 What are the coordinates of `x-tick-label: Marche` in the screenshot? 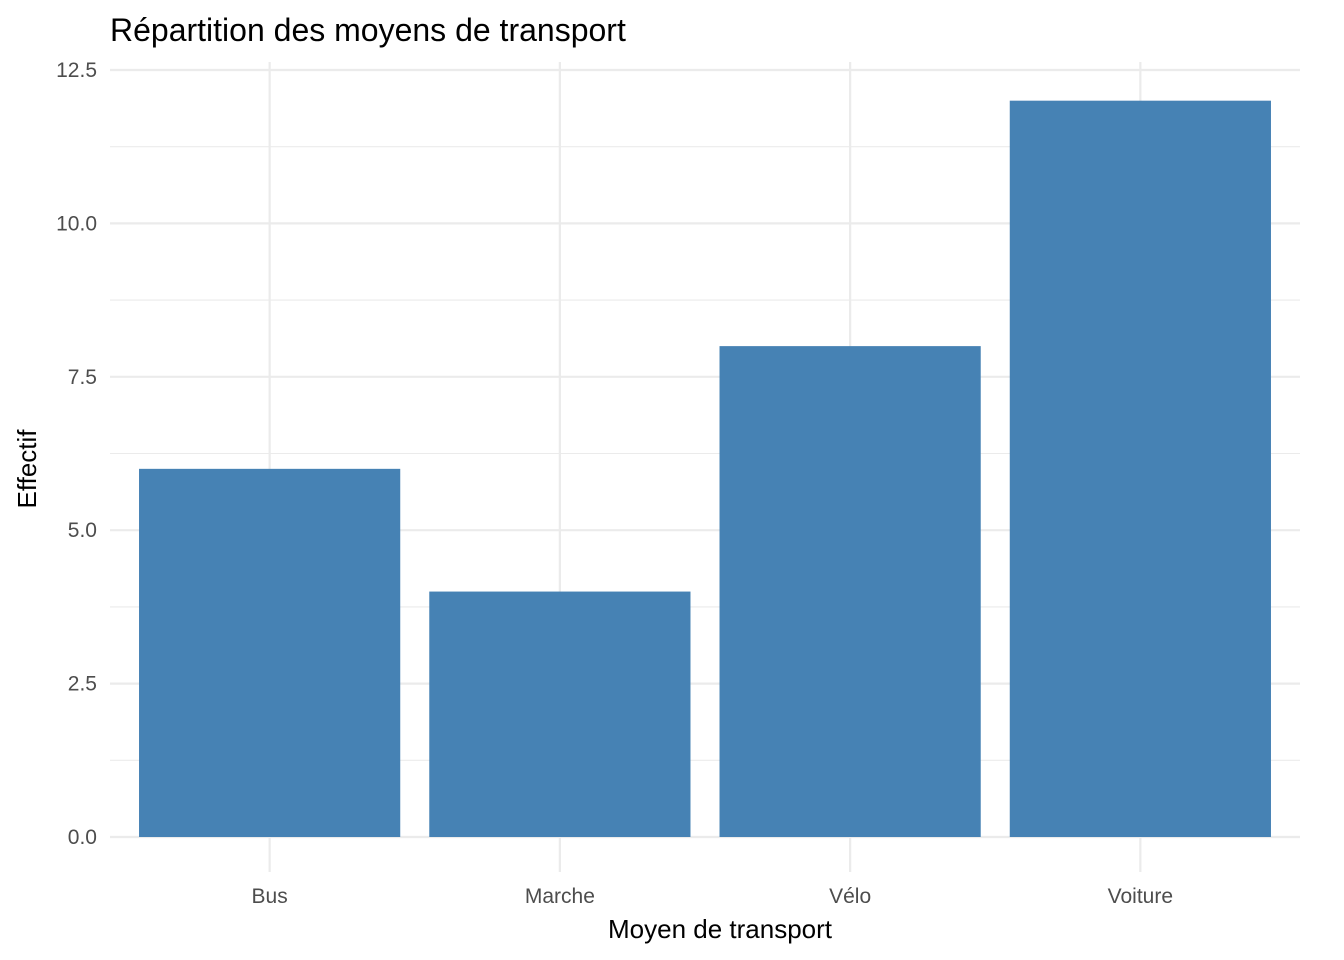 It's located at (560, 896).